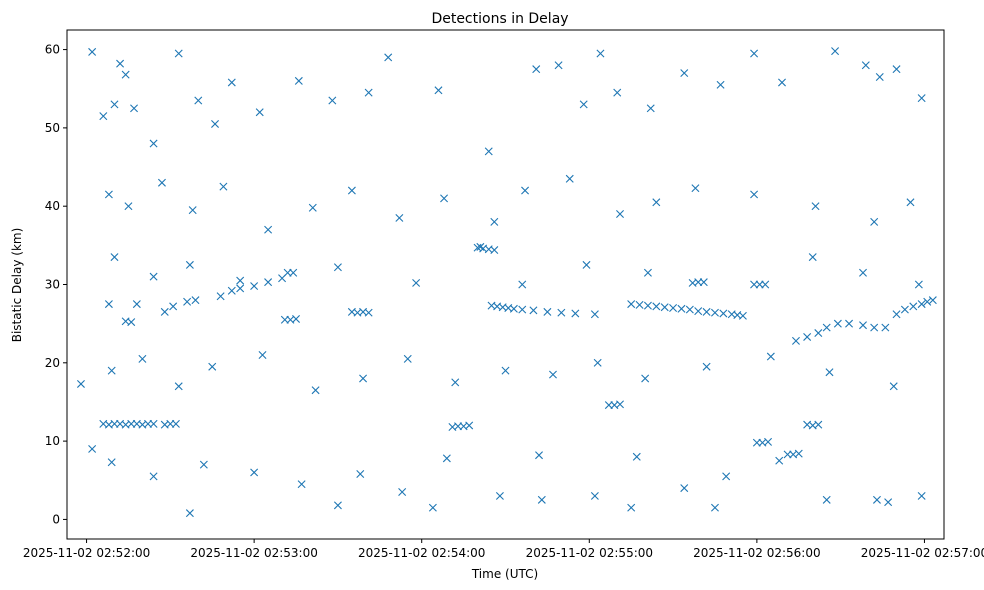 The height and width of the screenshot is (590, 984). Describe the element at coordinates (86, 553) in the screenshot. I see `x-tick-label: 2025-11-02 02:52:00` at that location.